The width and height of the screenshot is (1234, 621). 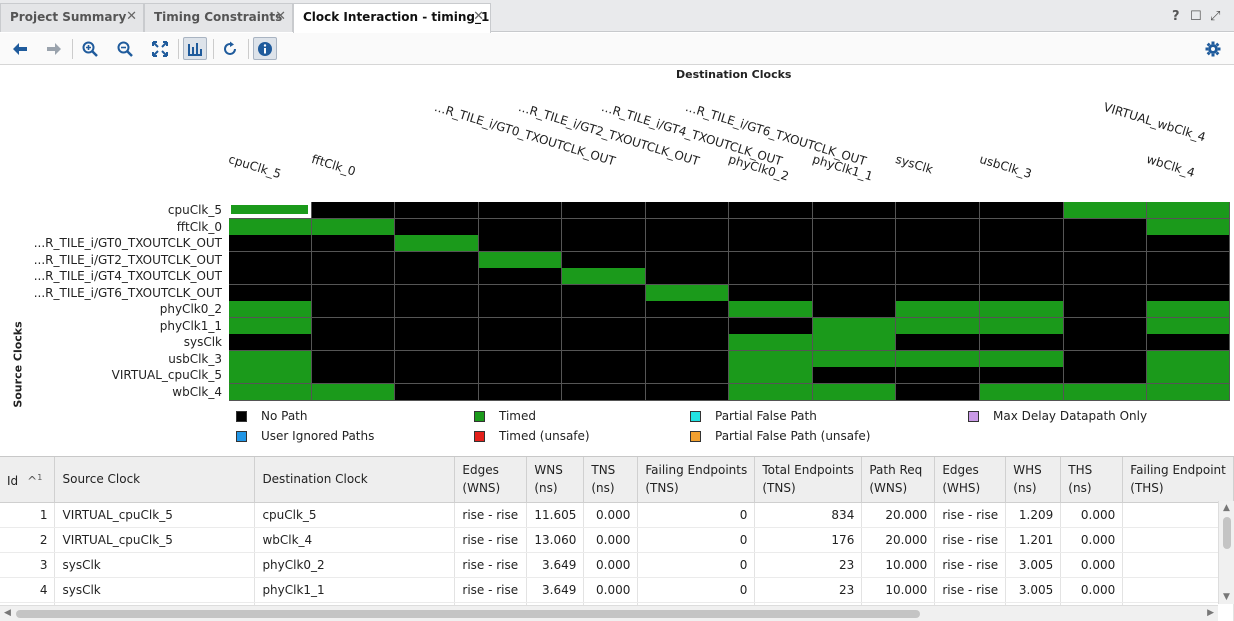 I want to click on scroll-right-icon: ▶, so click(x=1210, y=613).